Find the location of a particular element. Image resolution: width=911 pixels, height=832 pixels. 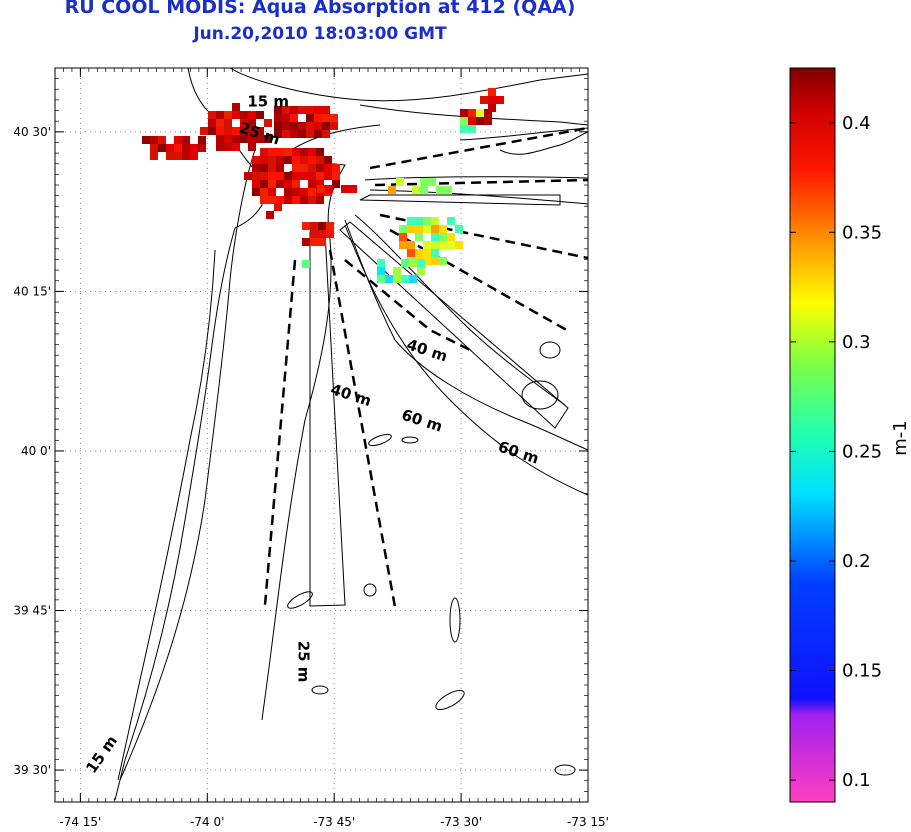

colorbar-tick-label-5: 0.15 is located at coordinates (862, 671).